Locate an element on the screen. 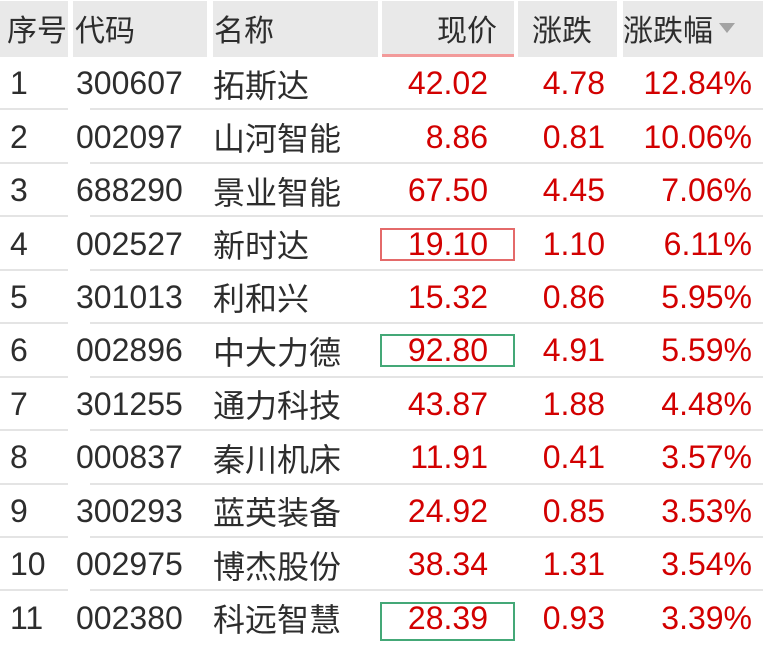  cell-index: 1 is located at coordinates (19, 83).